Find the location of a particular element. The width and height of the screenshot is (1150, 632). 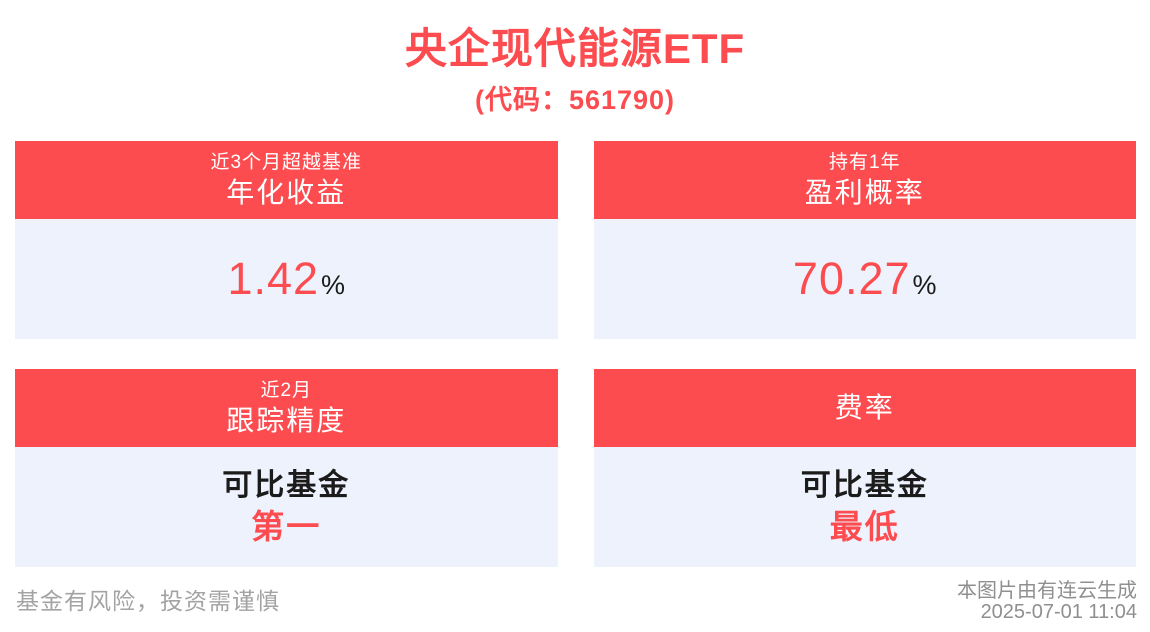

credit-source: 本图片由有连云生成 is located at coordinates (1047, 591).